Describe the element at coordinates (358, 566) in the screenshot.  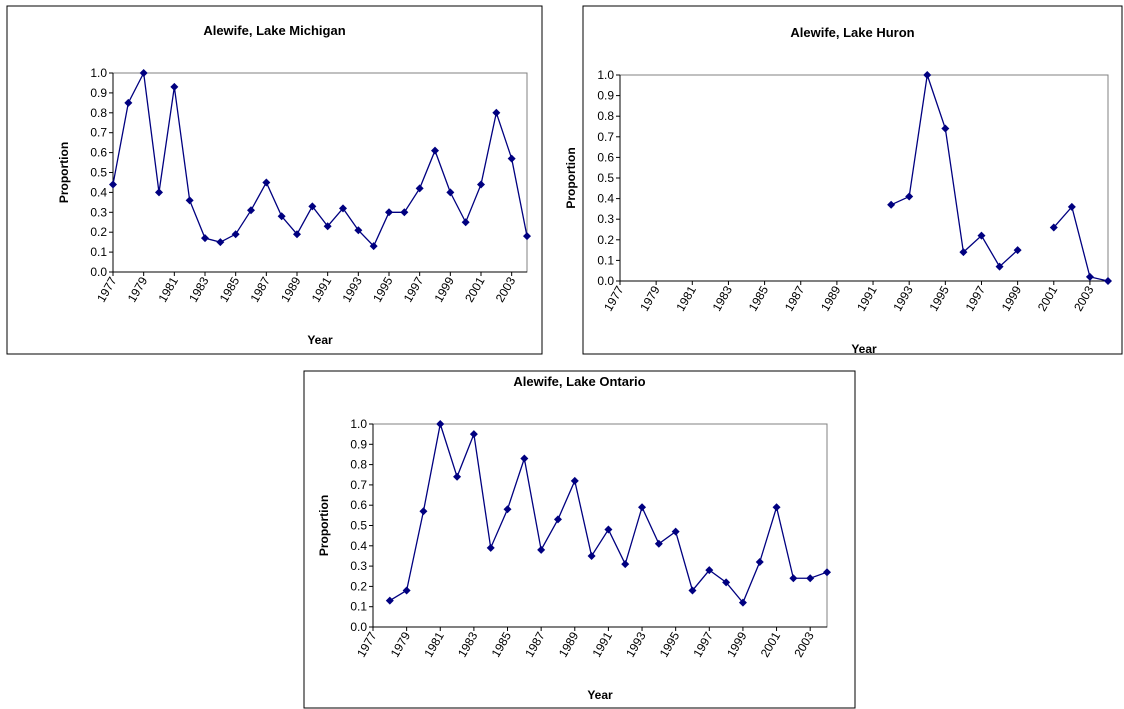
I see `y-tick-label: 0.3` at that location.